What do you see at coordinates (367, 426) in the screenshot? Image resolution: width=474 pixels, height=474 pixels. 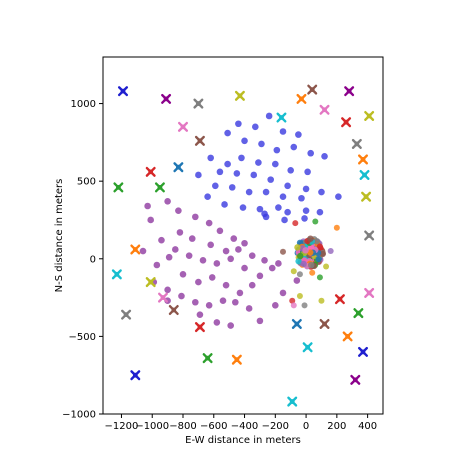 I see `x-tick-label: 400` at bounding box center [367, 426].